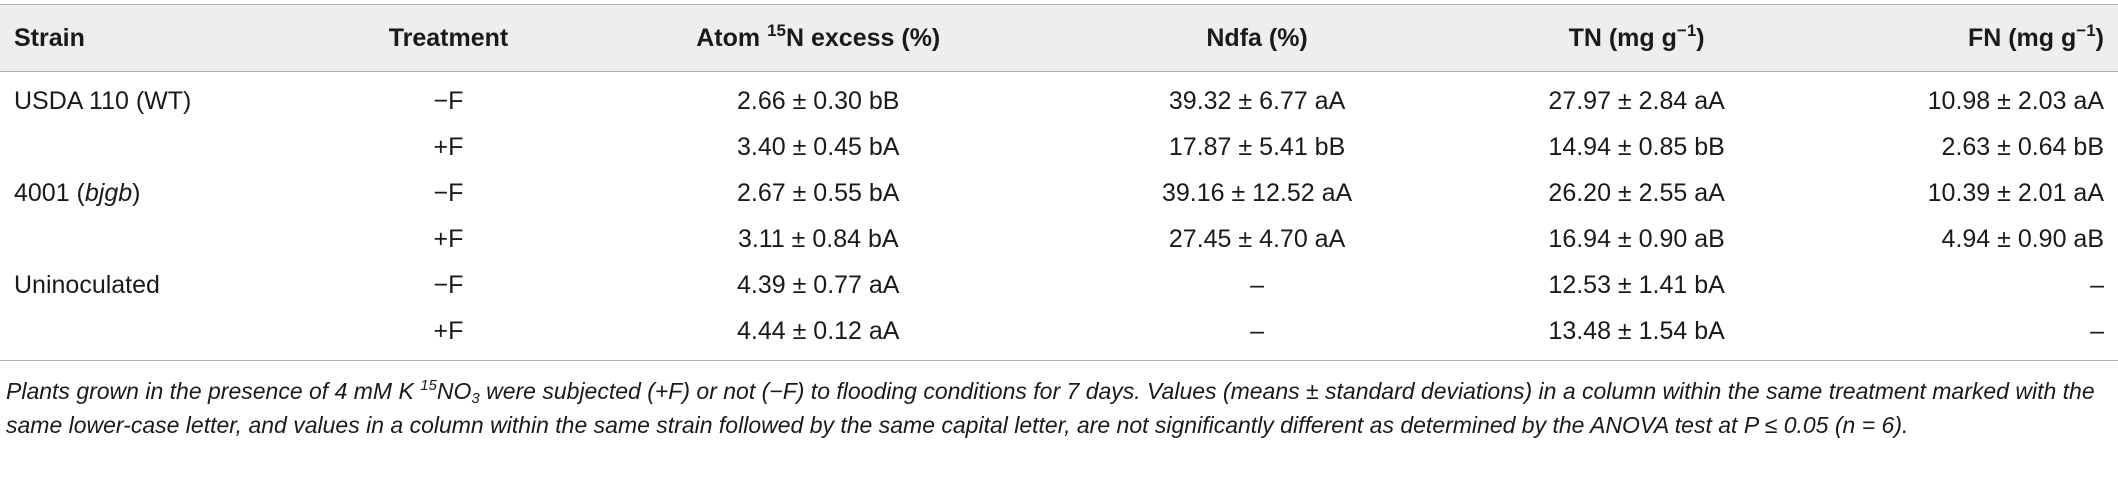  I want to click on cell-tn: 12.53 ± 1.41 bA, so click(1636, 284).